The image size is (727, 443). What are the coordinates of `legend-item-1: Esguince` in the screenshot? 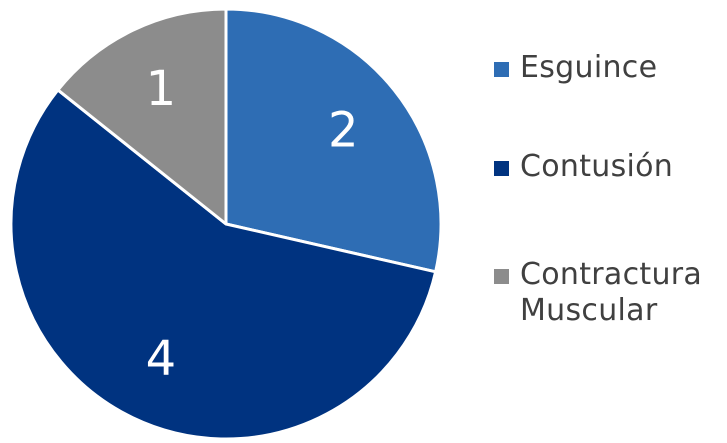 It's located at (575, 68).